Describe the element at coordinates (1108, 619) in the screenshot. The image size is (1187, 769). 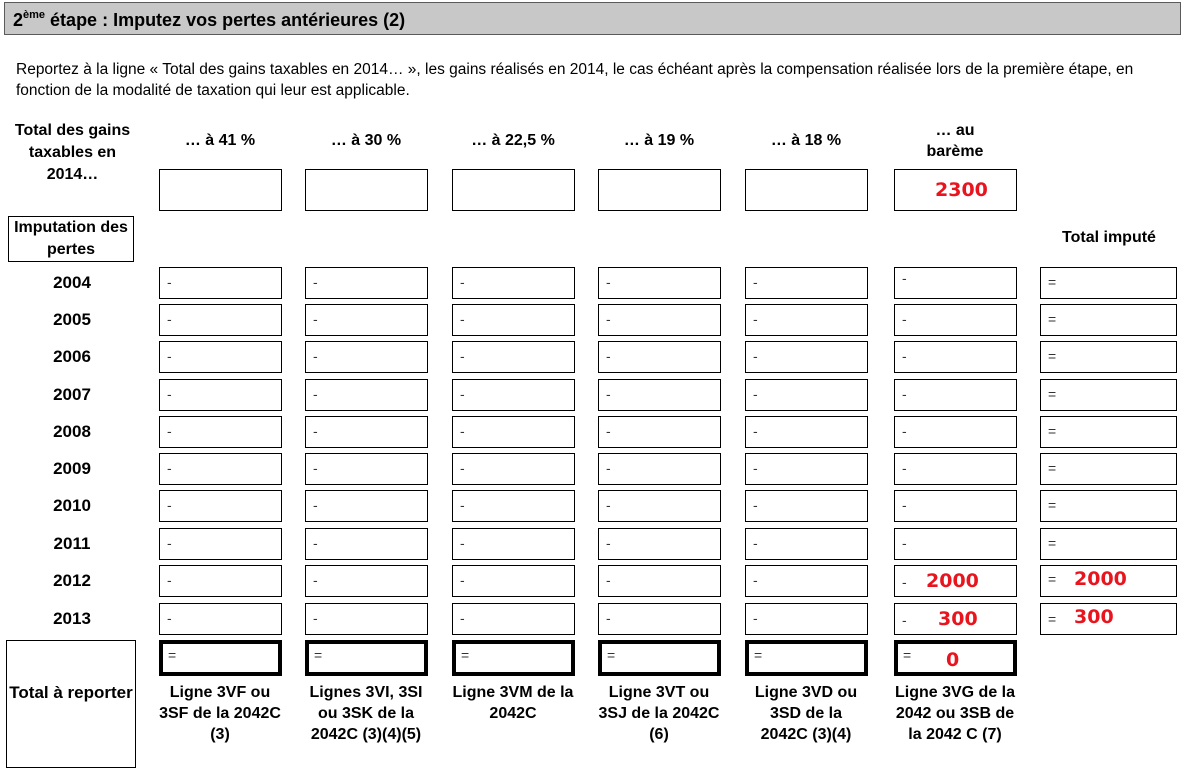
I see `total-impute-input: = 300` at that location.